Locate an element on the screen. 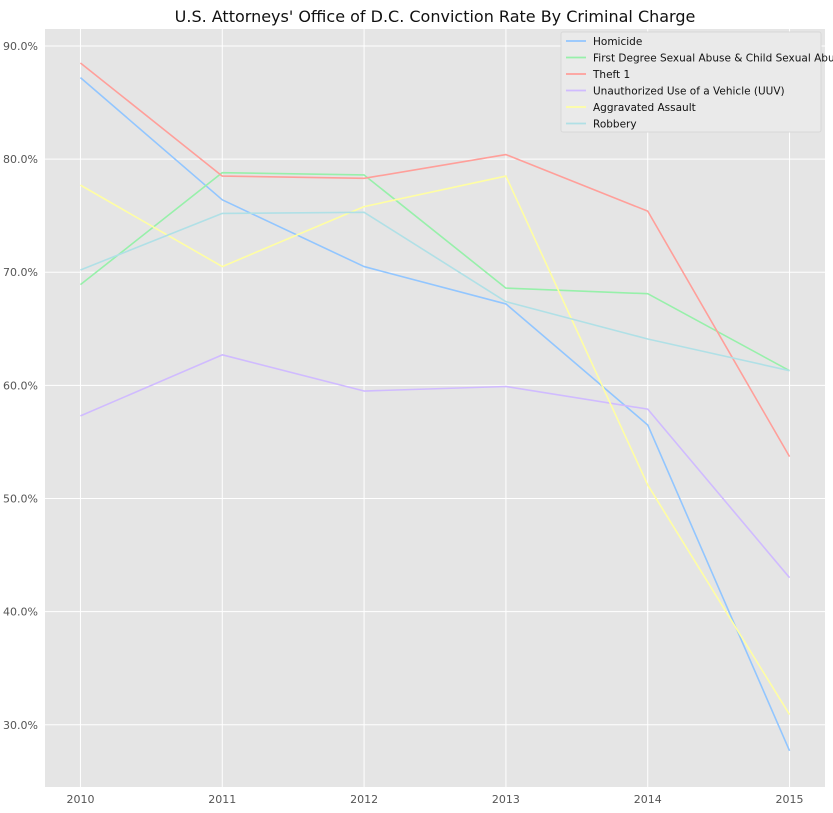 The height and width of the screenshot is (813, 833). y-tick-label: 40.0% is located at coordinates (20, 612).